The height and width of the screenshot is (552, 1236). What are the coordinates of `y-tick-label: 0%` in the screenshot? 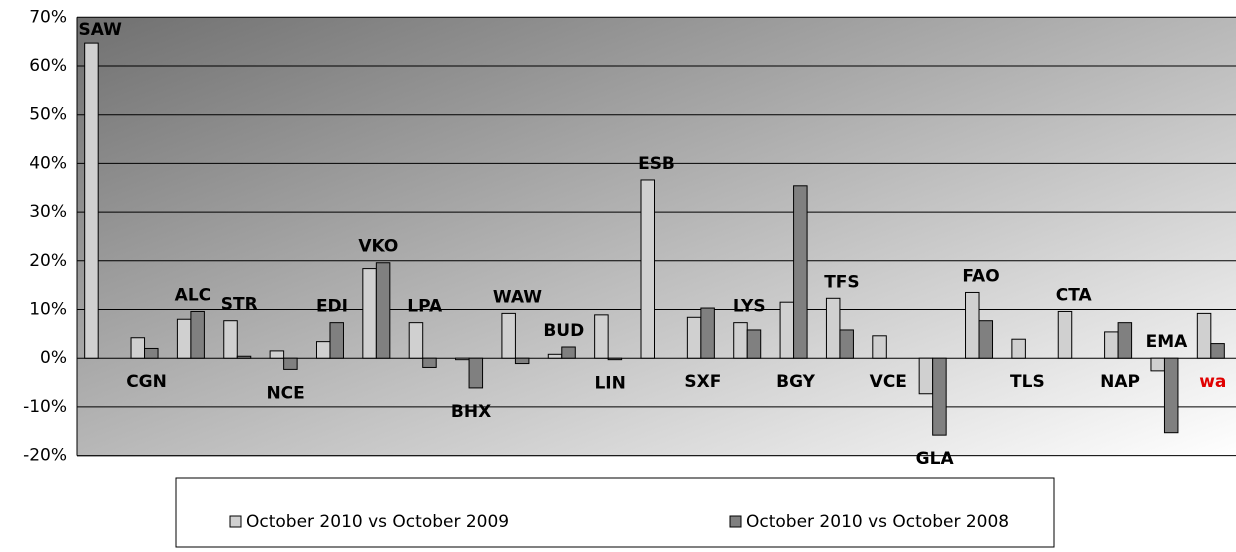 It's located at (53, 358).